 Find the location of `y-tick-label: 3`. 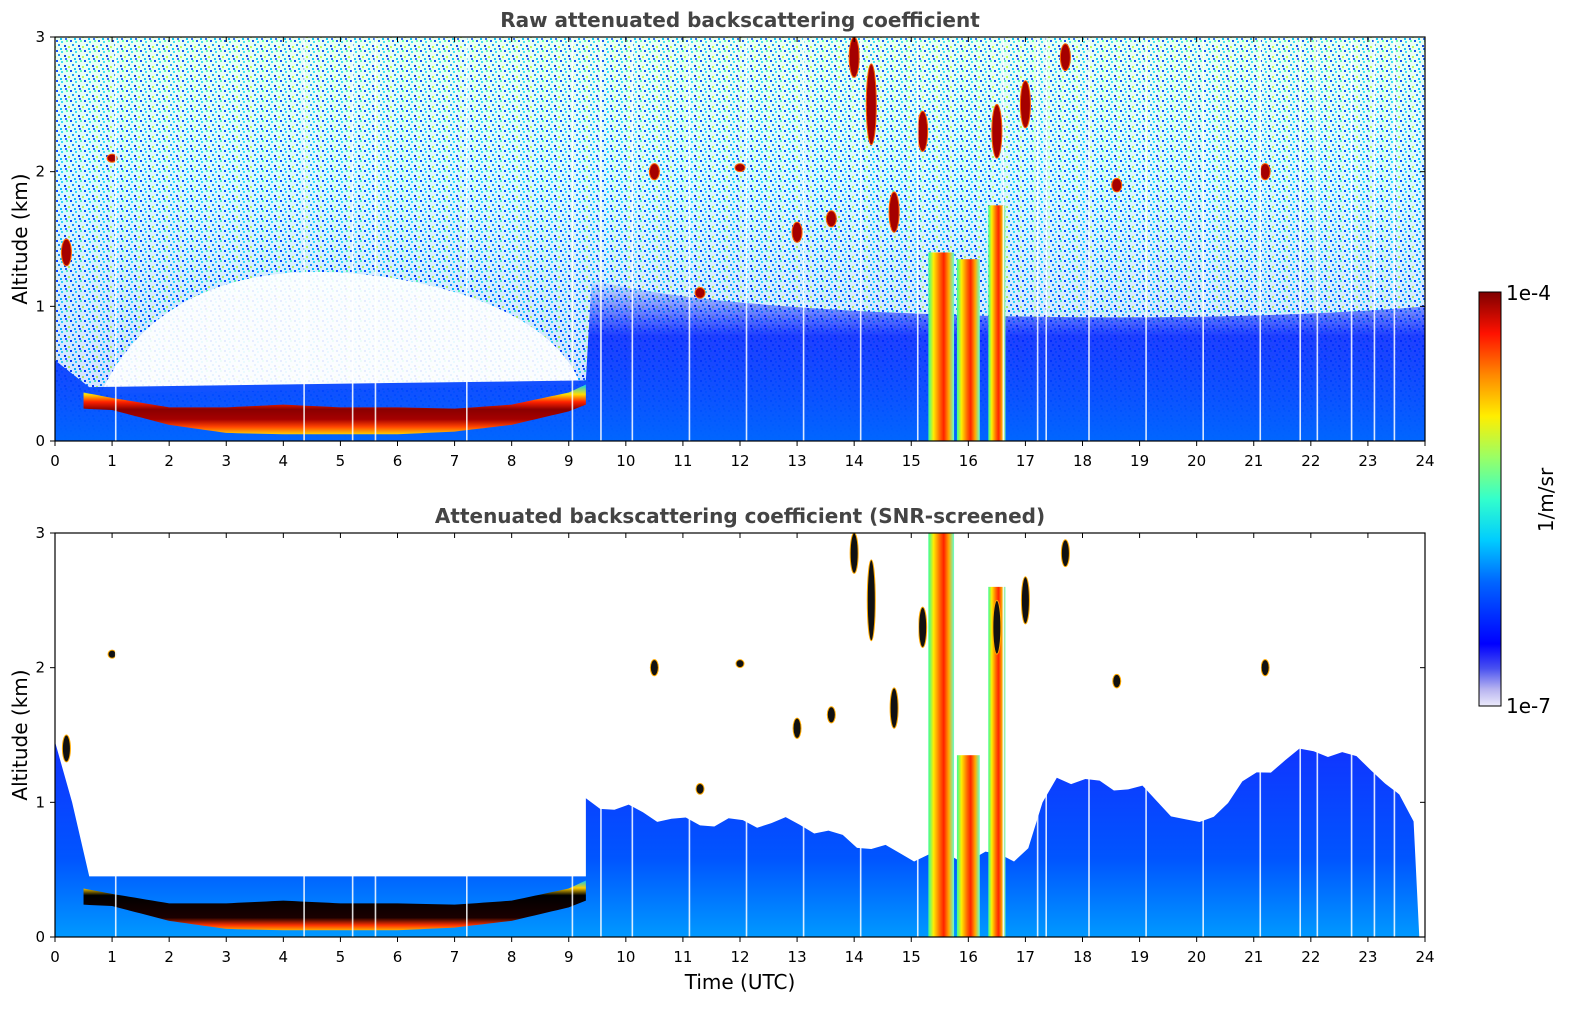

y-tick-label: 3 is located at coordinates (40, 37).